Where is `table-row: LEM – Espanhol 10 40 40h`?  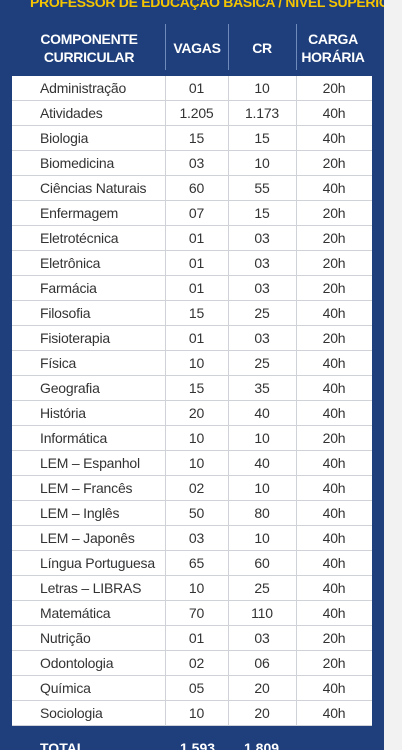 table-row: LEM – Espanhol 10 40 40h is located at coordinates (192, 463).